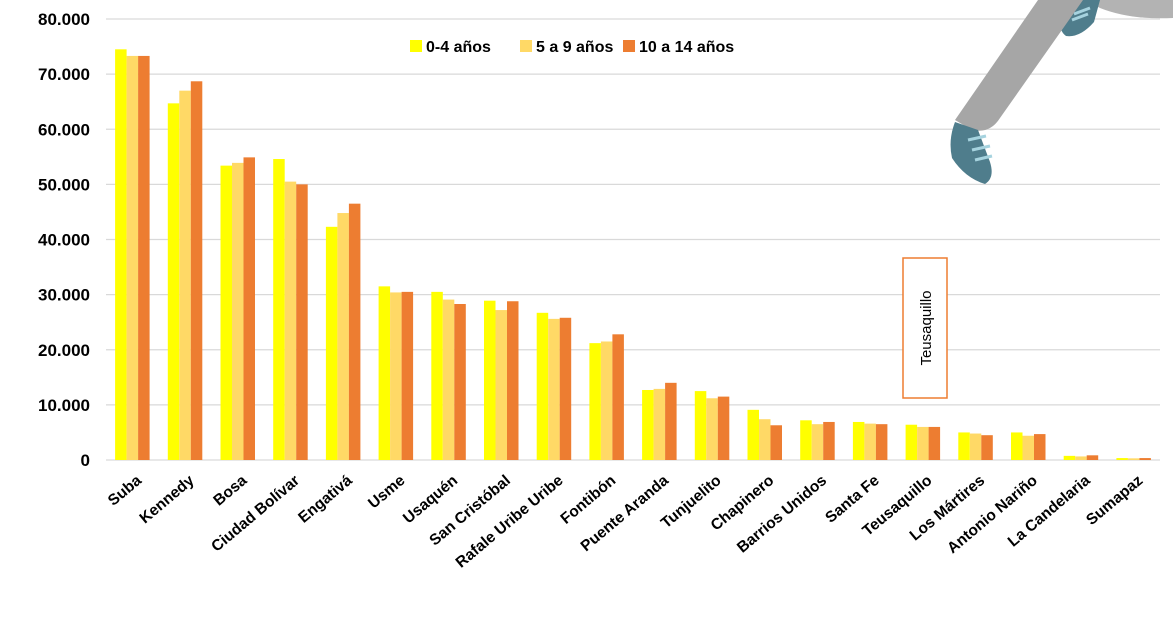  I want to click on legend-label: 10 a 14 años, so click(686, 47).